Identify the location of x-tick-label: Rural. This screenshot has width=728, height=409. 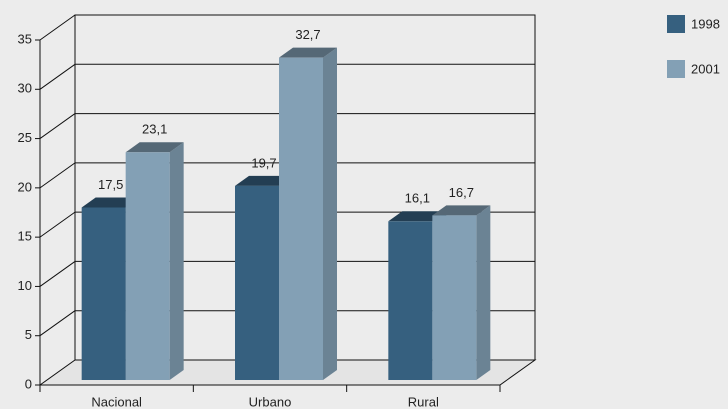
(423, 401).